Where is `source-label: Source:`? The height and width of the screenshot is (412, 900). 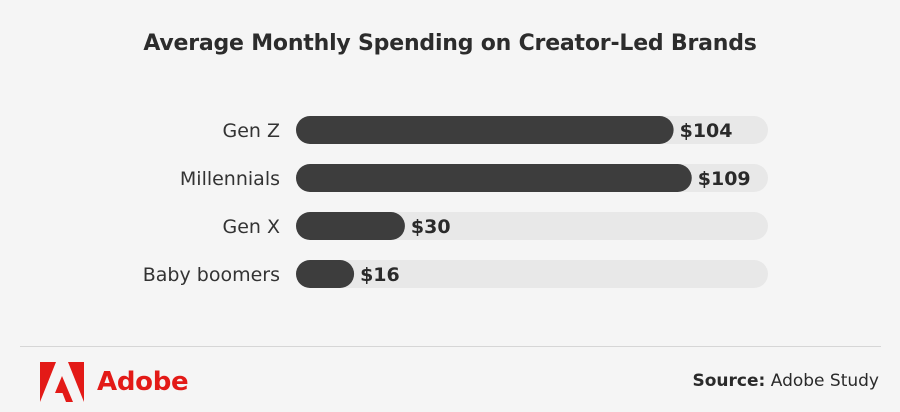
source-label: Source: is located at coordinates (729, 381).